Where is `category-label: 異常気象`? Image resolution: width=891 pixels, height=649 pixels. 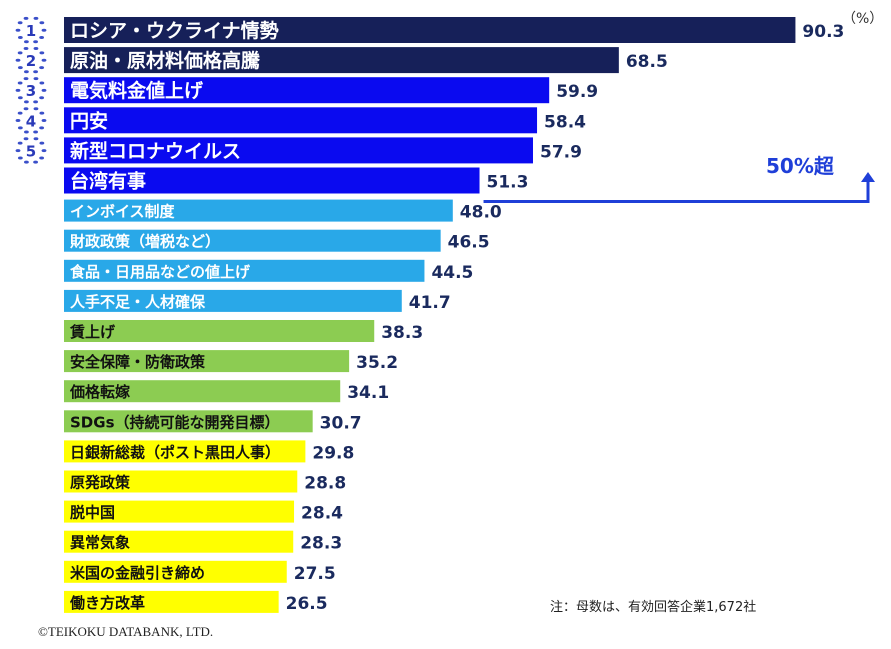 category-label: 異常気象 is located at coordinates (100, 543).